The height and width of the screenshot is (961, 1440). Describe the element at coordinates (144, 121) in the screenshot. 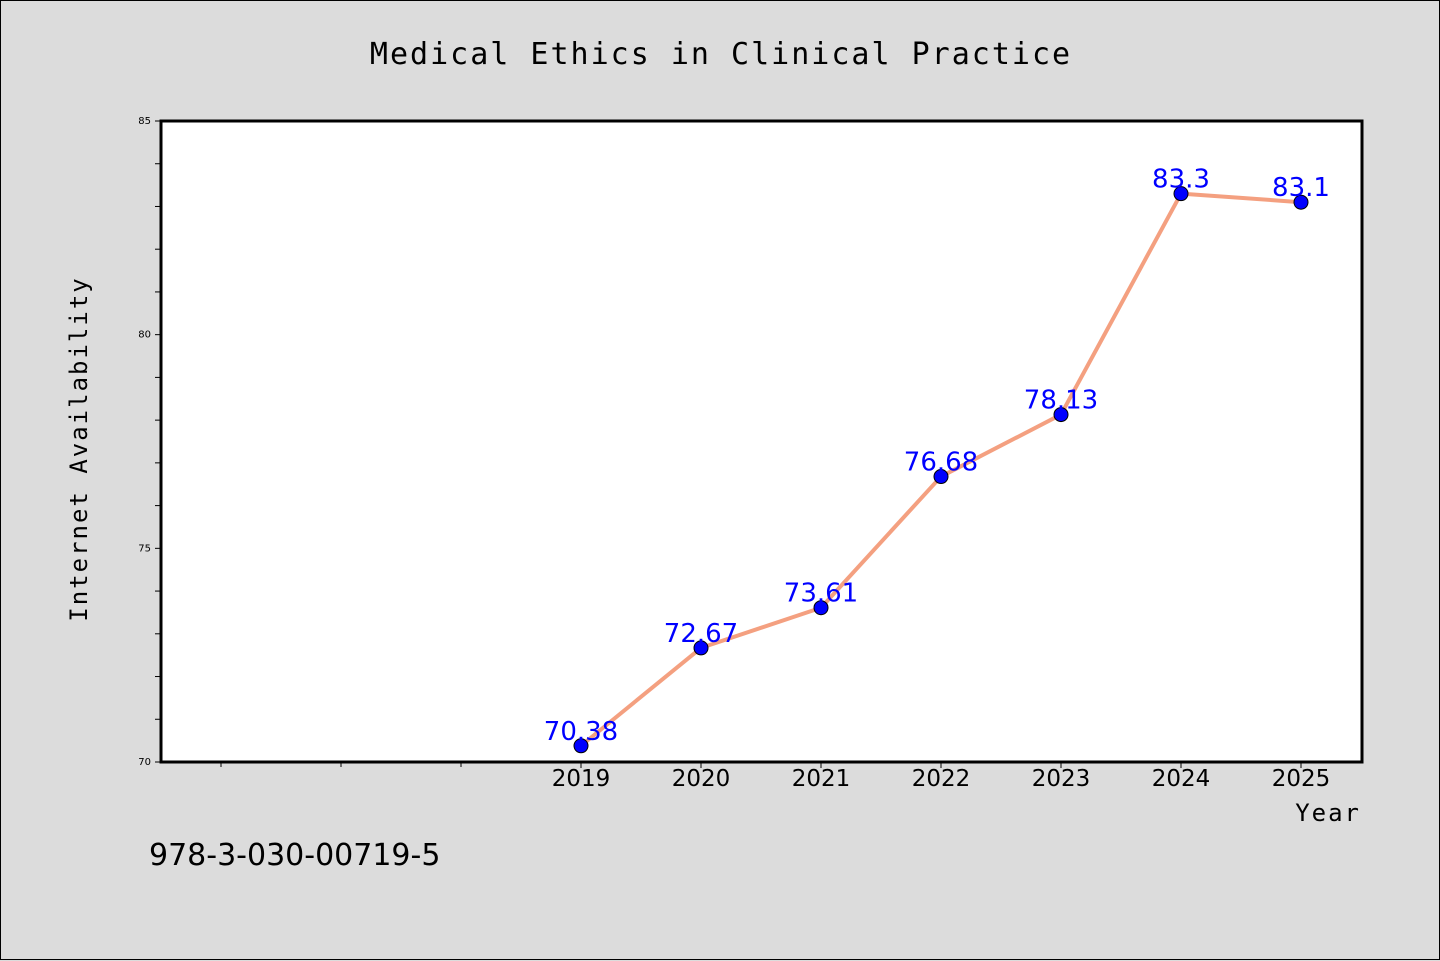

I see `y-tick-label: 85` at that location.